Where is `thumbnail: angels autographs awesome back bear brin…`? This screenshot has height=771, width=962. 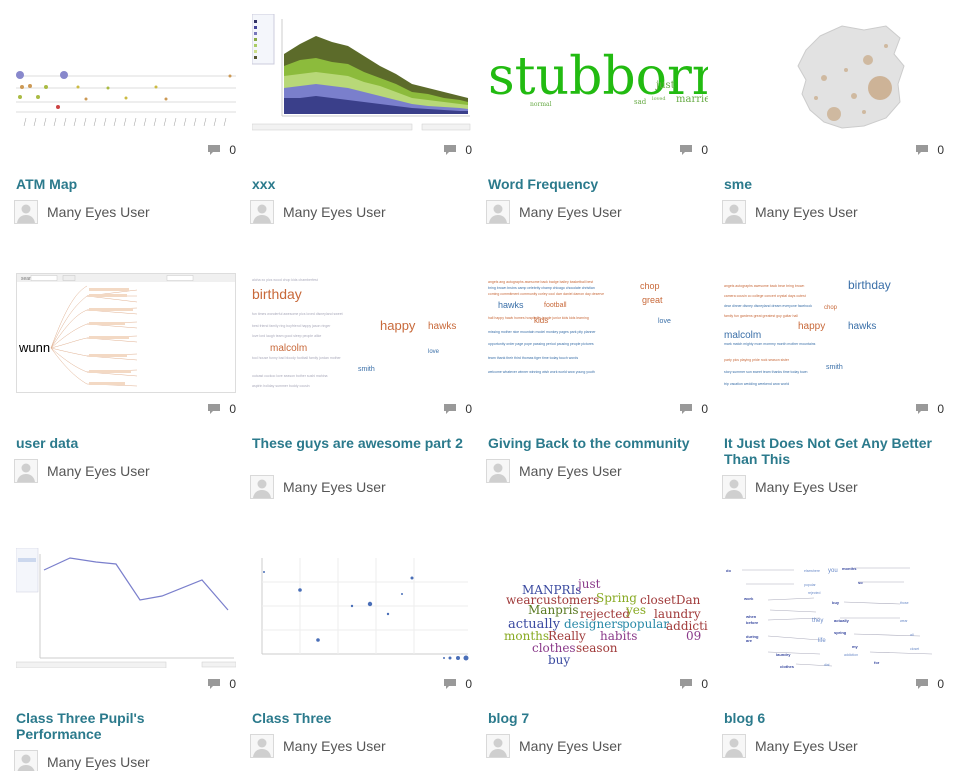
thumbnail: angels autographs awesome back bear brin… is located at coordinates (834, 333).